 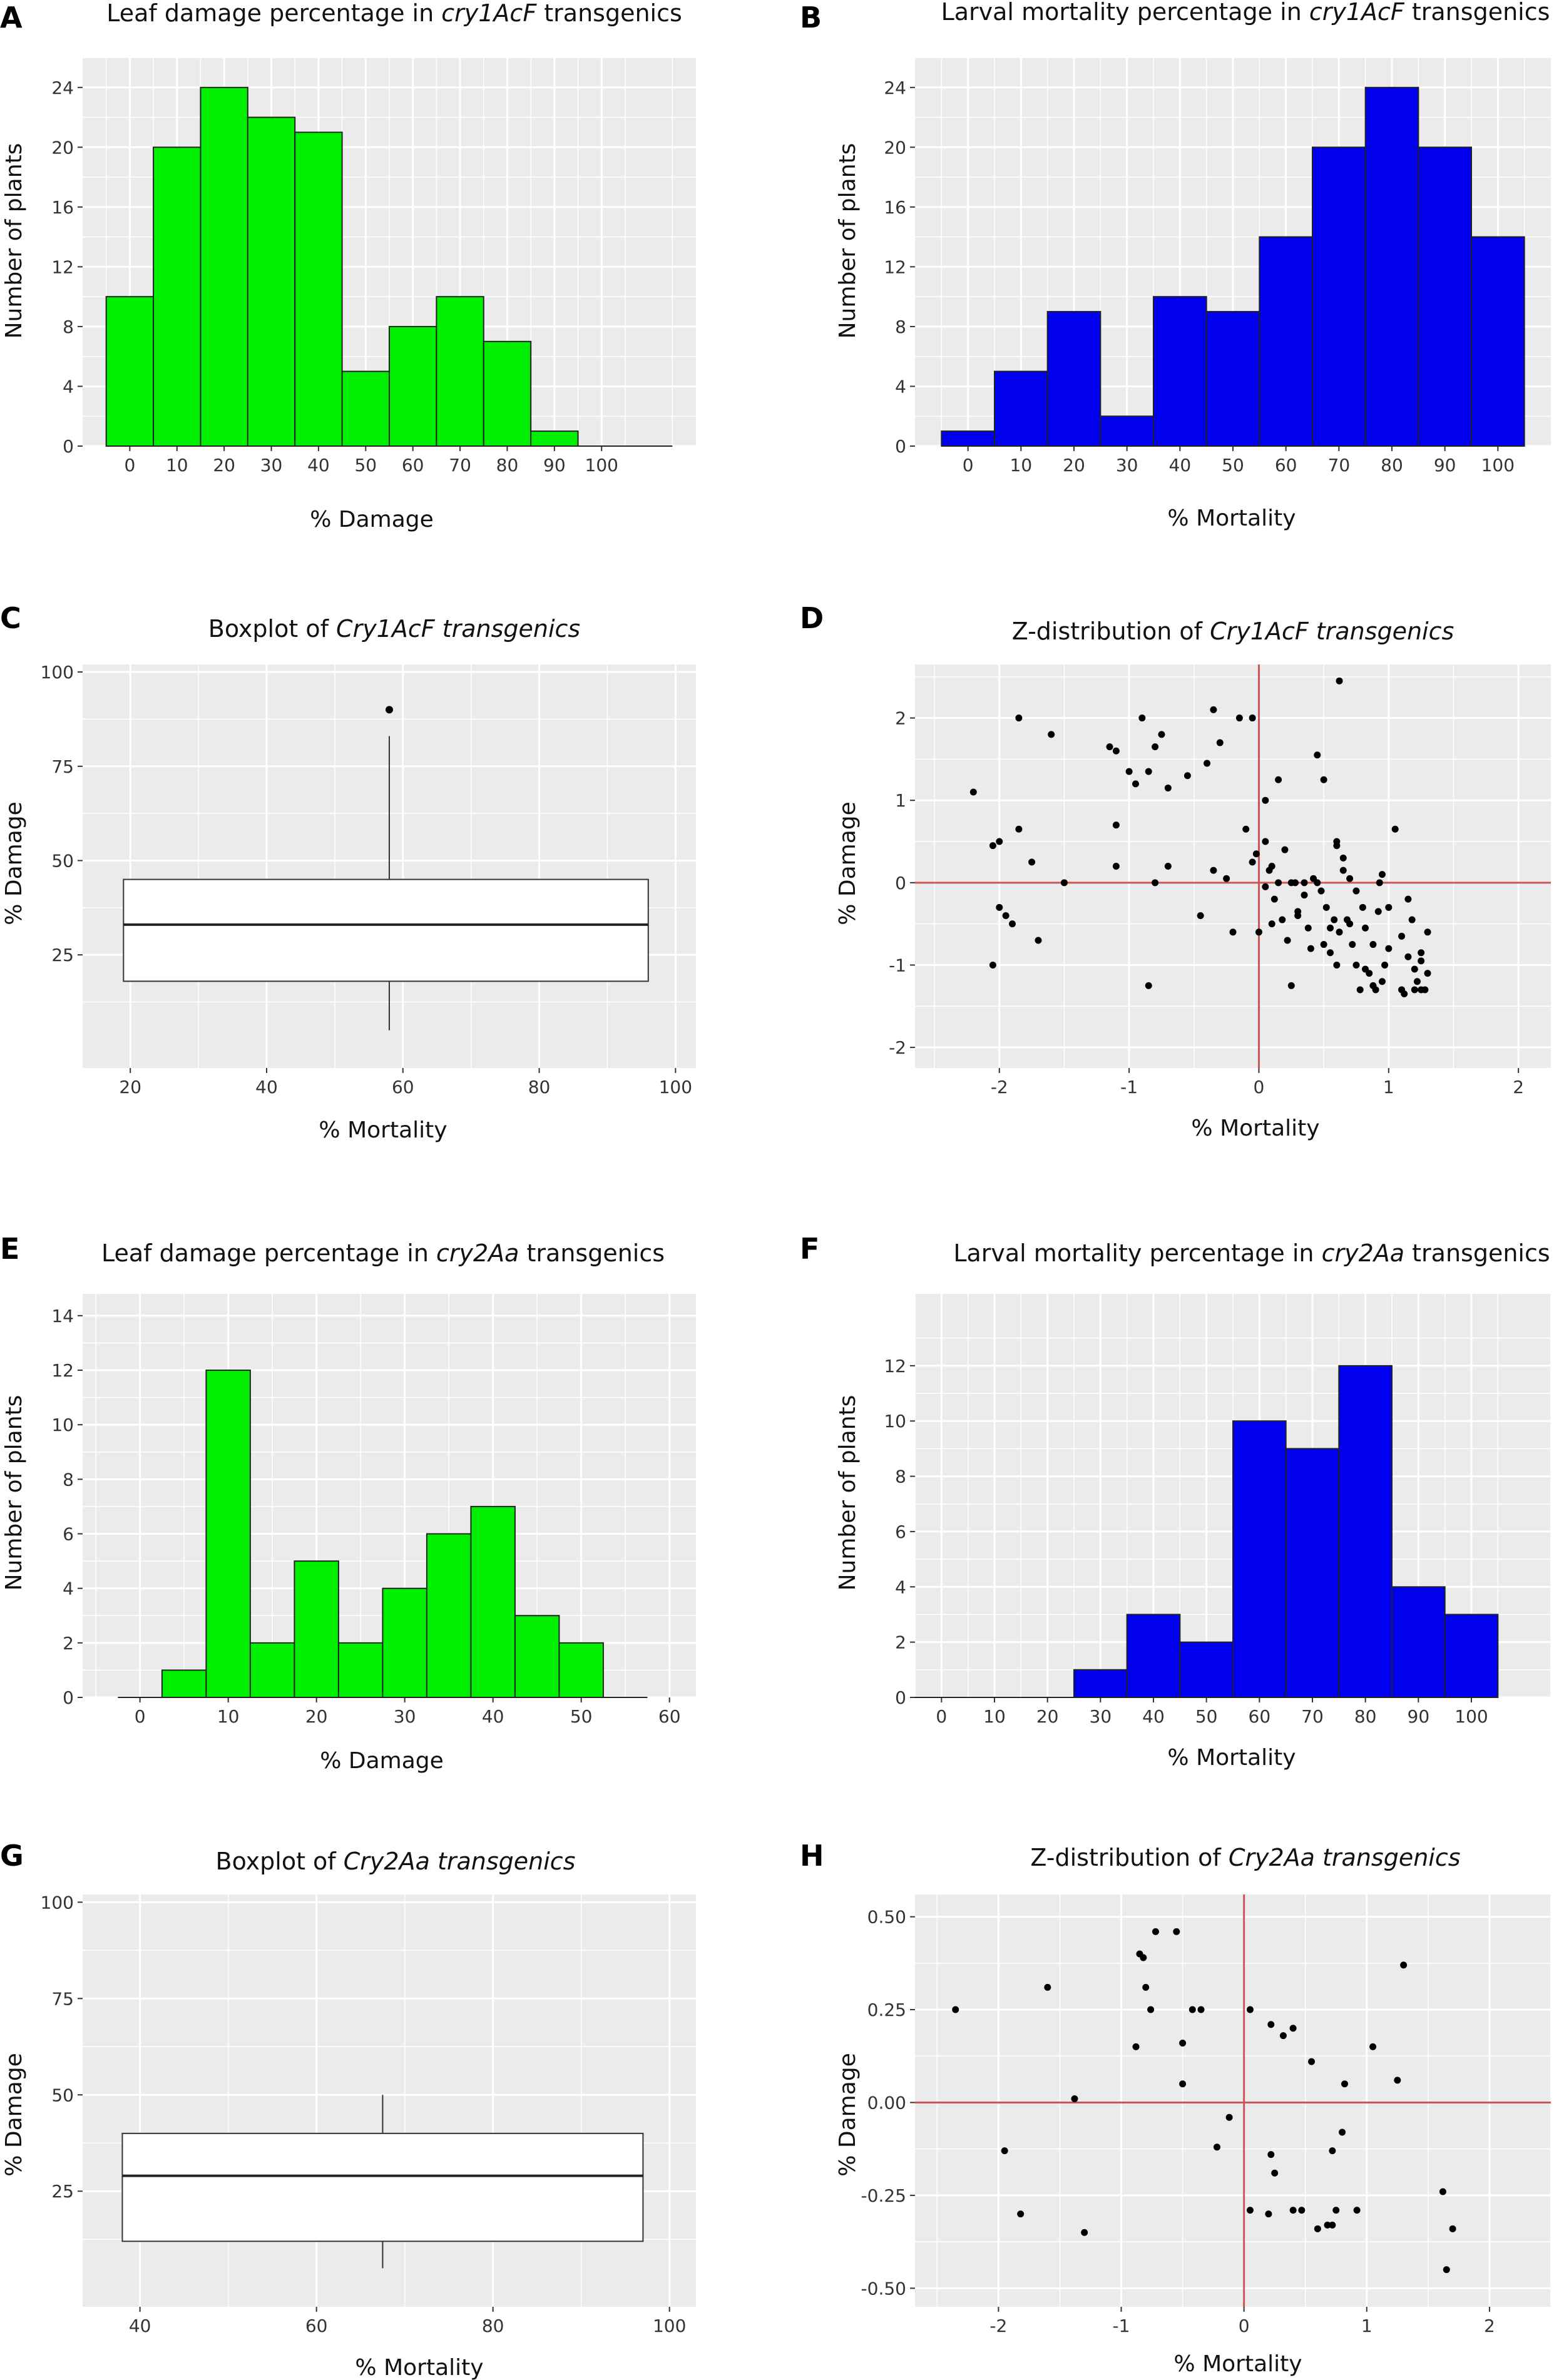 I want to click on y-tick-label: 1, so click(x=900, y=801).